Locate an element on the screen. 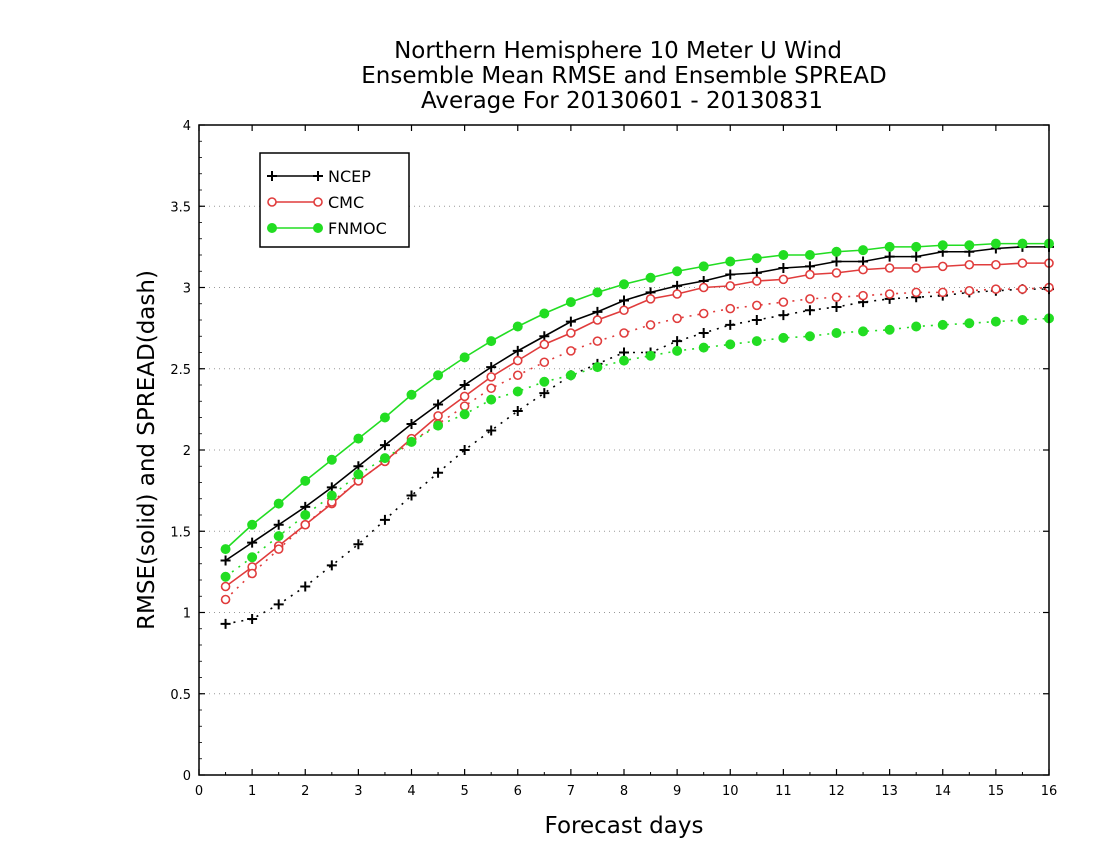 This screenshot has width=1100, height=850. x-tick-label: 11 is located at coordinates (783, 791).